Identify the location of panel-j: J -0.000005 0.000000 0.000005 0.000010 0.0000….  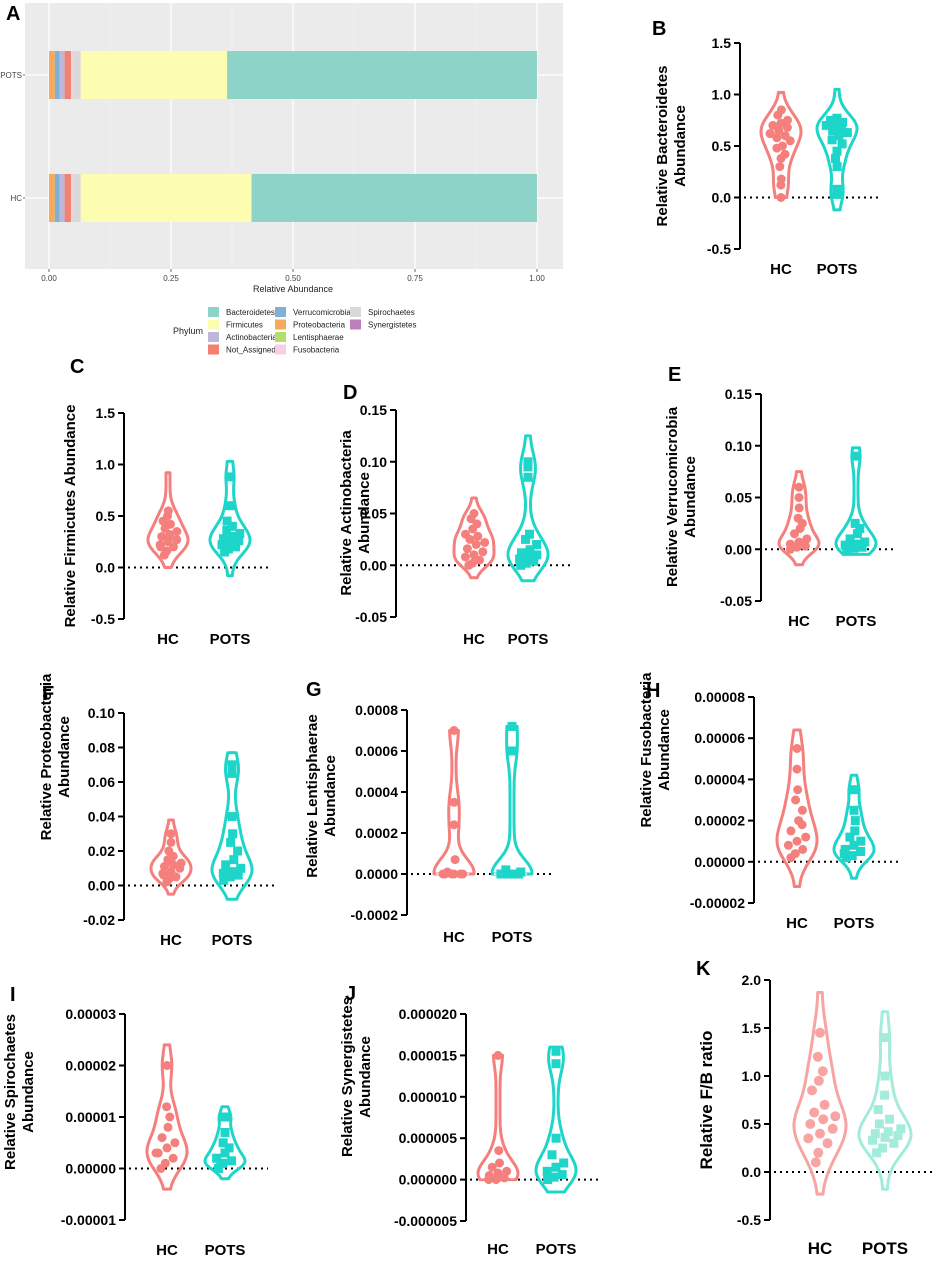
(469, 1120).